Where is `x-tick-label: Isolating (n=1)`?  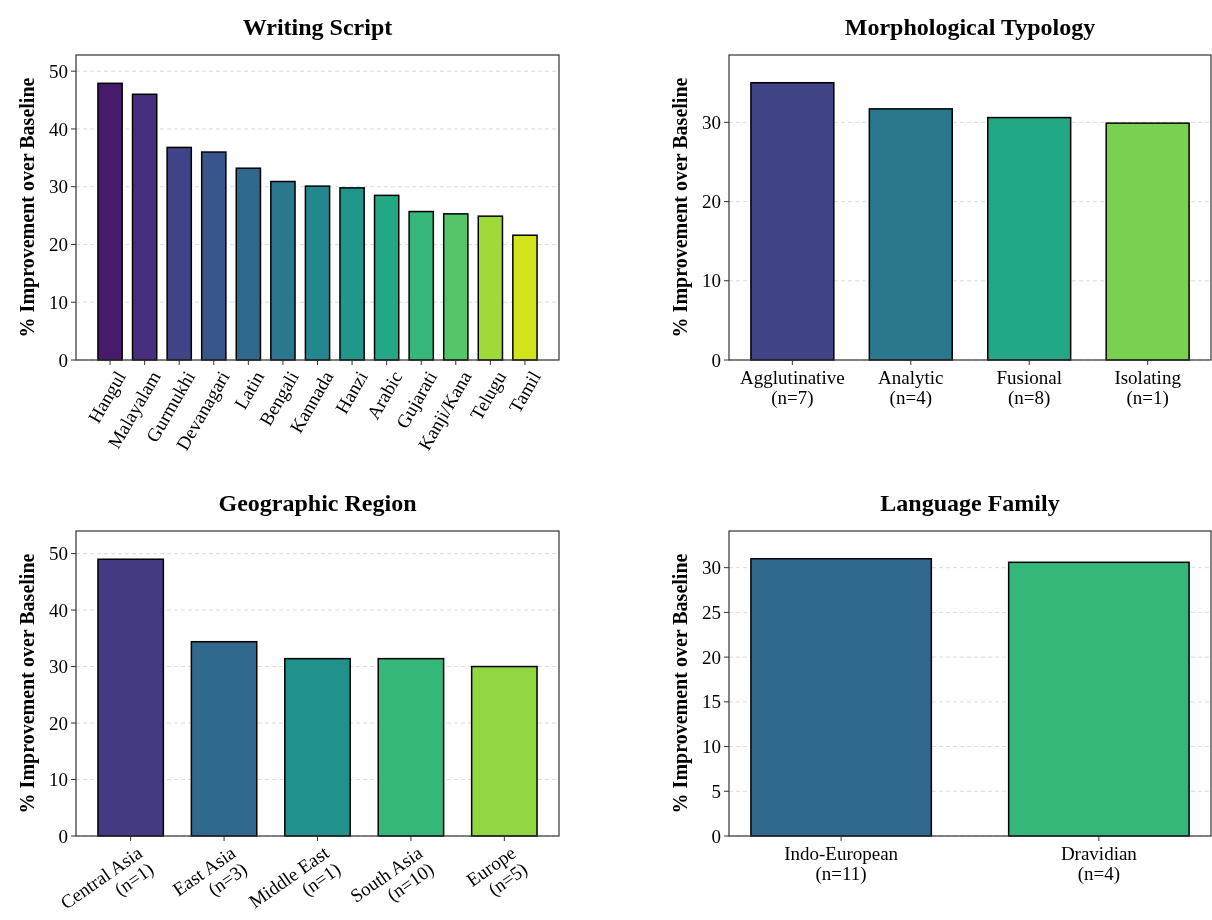 x-tick-label: Isolating (n=1) is located at coordinates (1148, 388).